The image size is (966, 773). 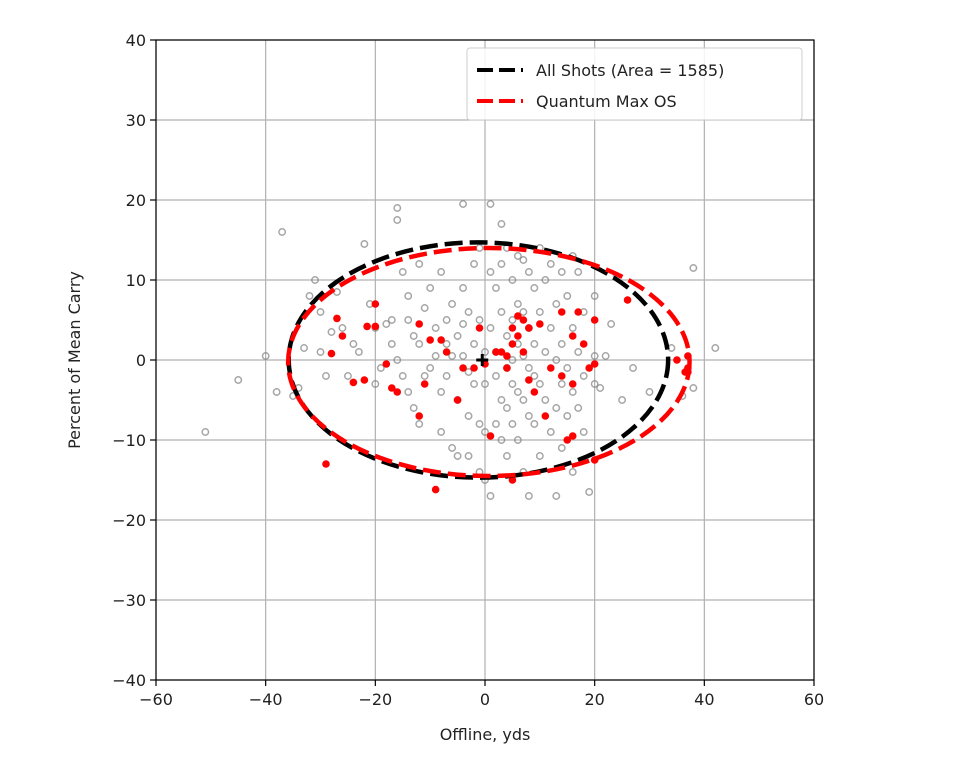 What do you see at coordinates (129, 680) in the screenshot?
I see `y-tick-label: −40` at bounding box center [129, 680].